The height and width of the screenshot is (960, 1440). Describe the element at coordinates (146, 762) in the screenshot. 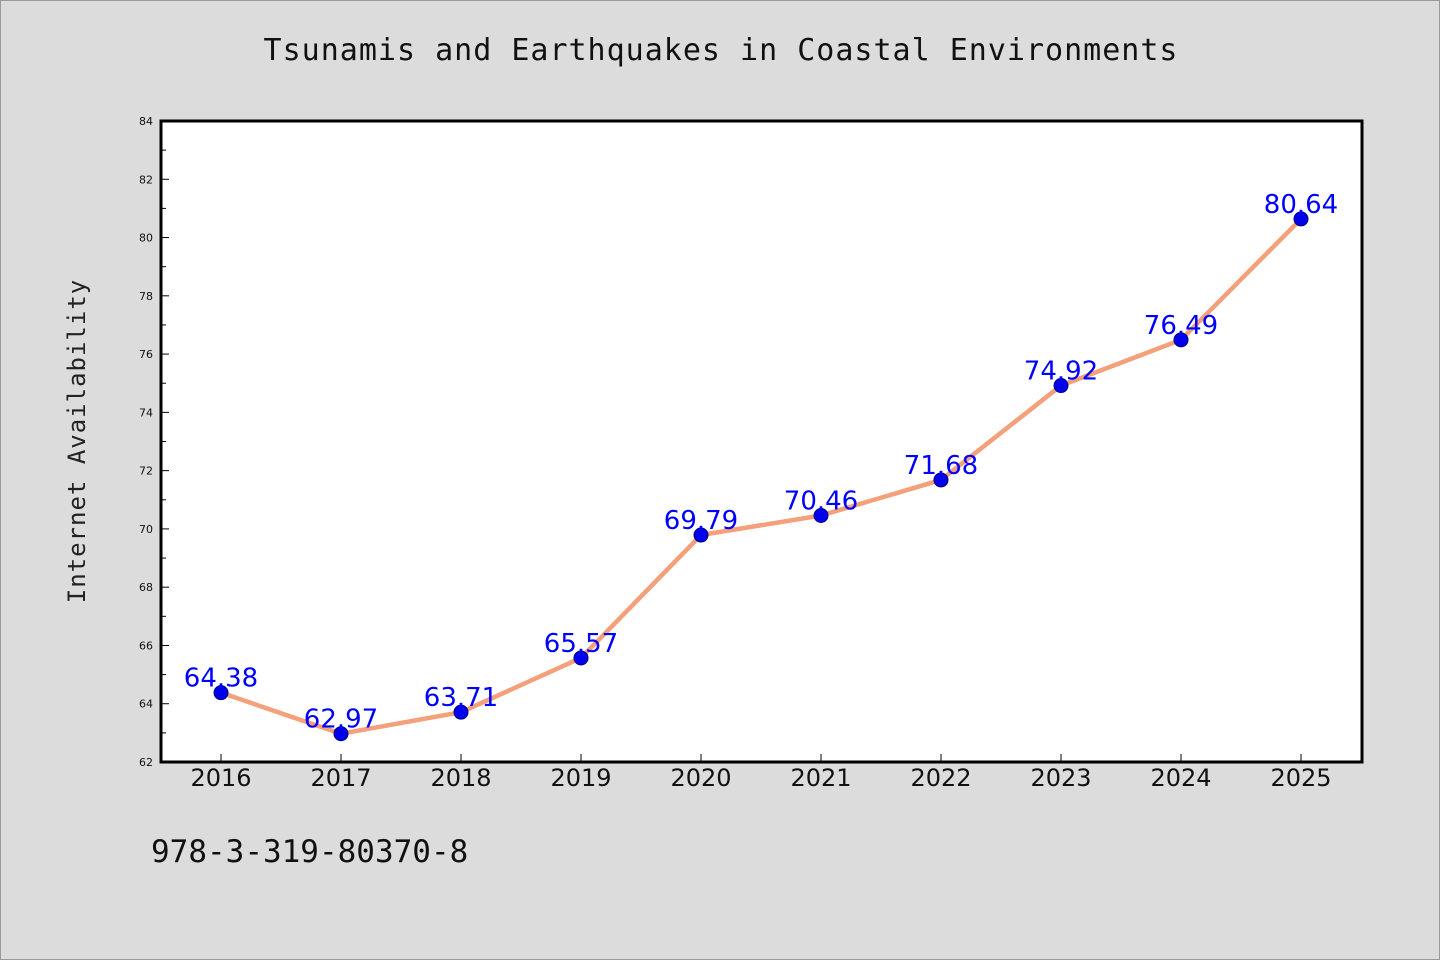

I see `y-tick-label: 62` at that location.